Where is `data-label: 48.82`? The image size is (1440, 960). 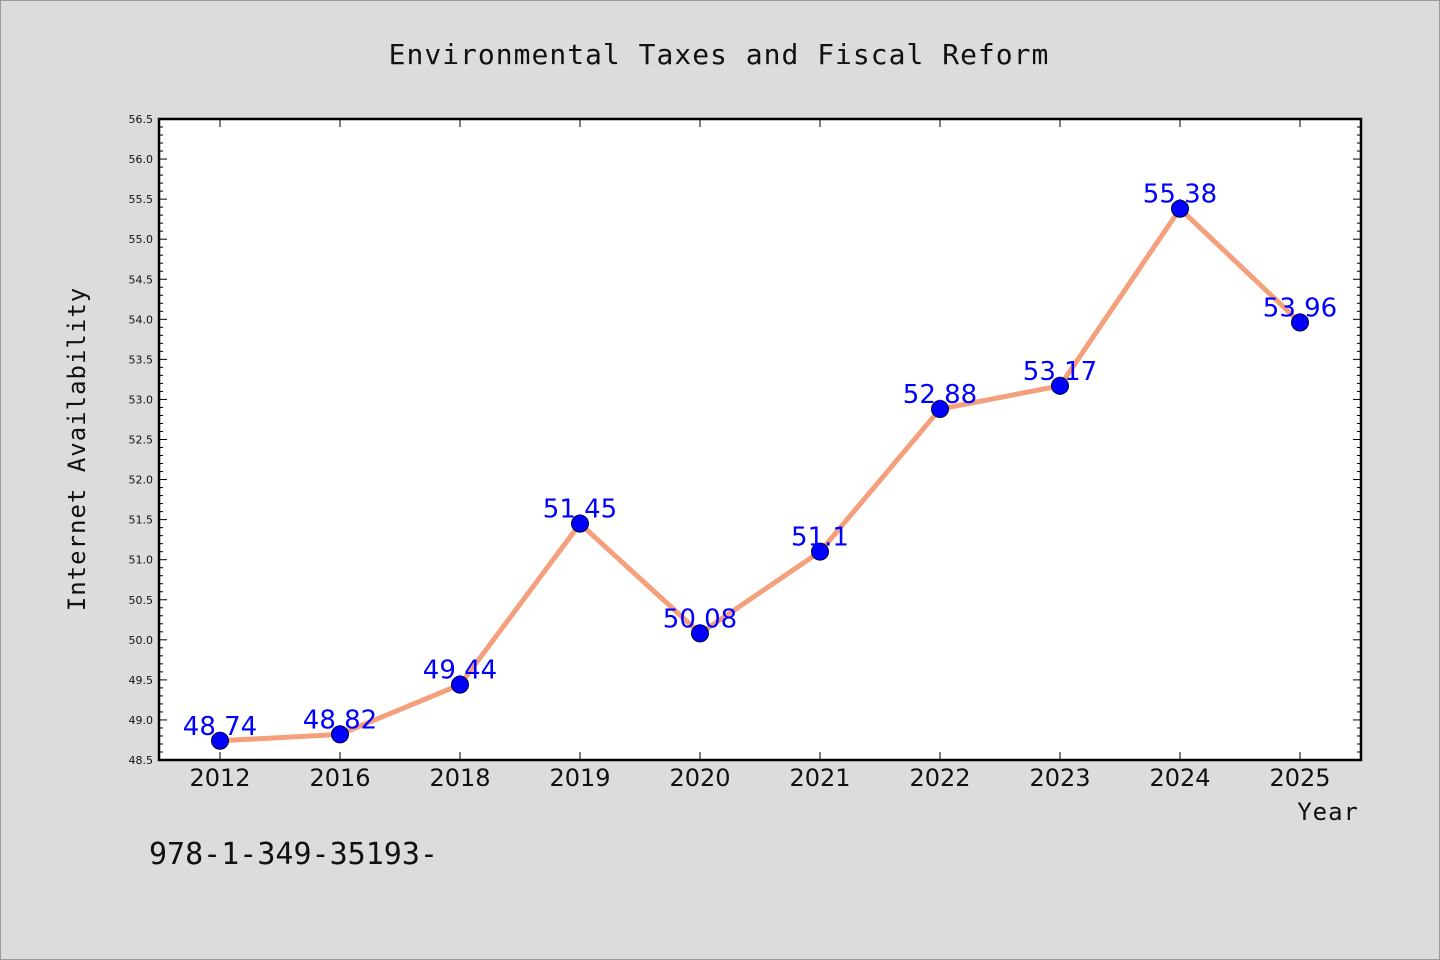
data-label: 48.82 is located at coordinates (340, 720).